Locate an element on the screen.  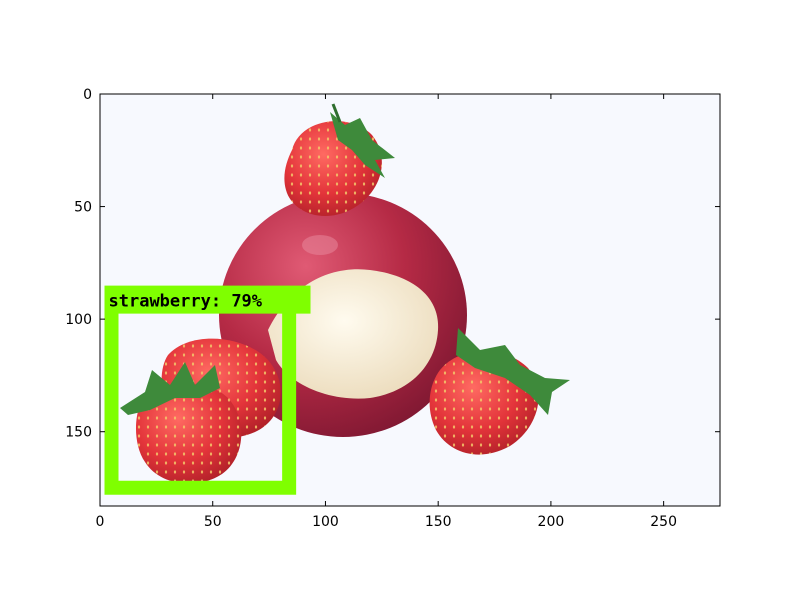
detection-overlay: strawberry: 79% is located at coordinates (207, 390).